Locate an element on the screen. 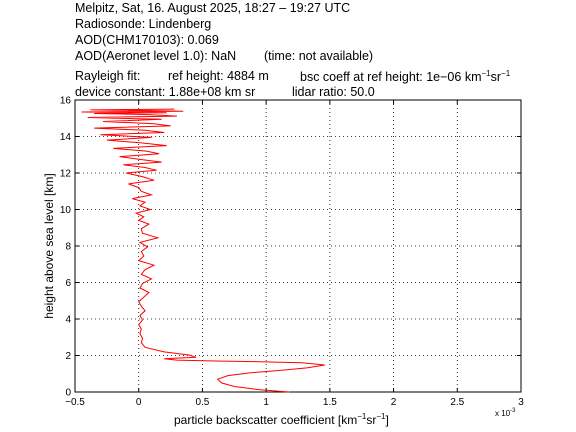 The width and height of the screenshot is (576, 432). ref-height: ref height: 4884 m is located at coordinates (218, 76).